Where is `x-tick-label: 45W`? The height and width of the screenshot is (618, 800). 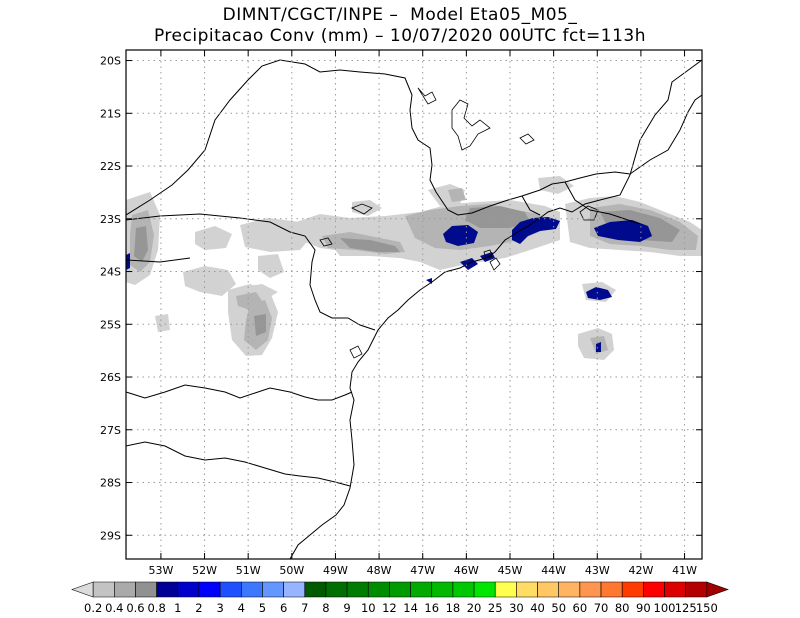 x-tick-label: 45W is located at coordinates (510, 570).